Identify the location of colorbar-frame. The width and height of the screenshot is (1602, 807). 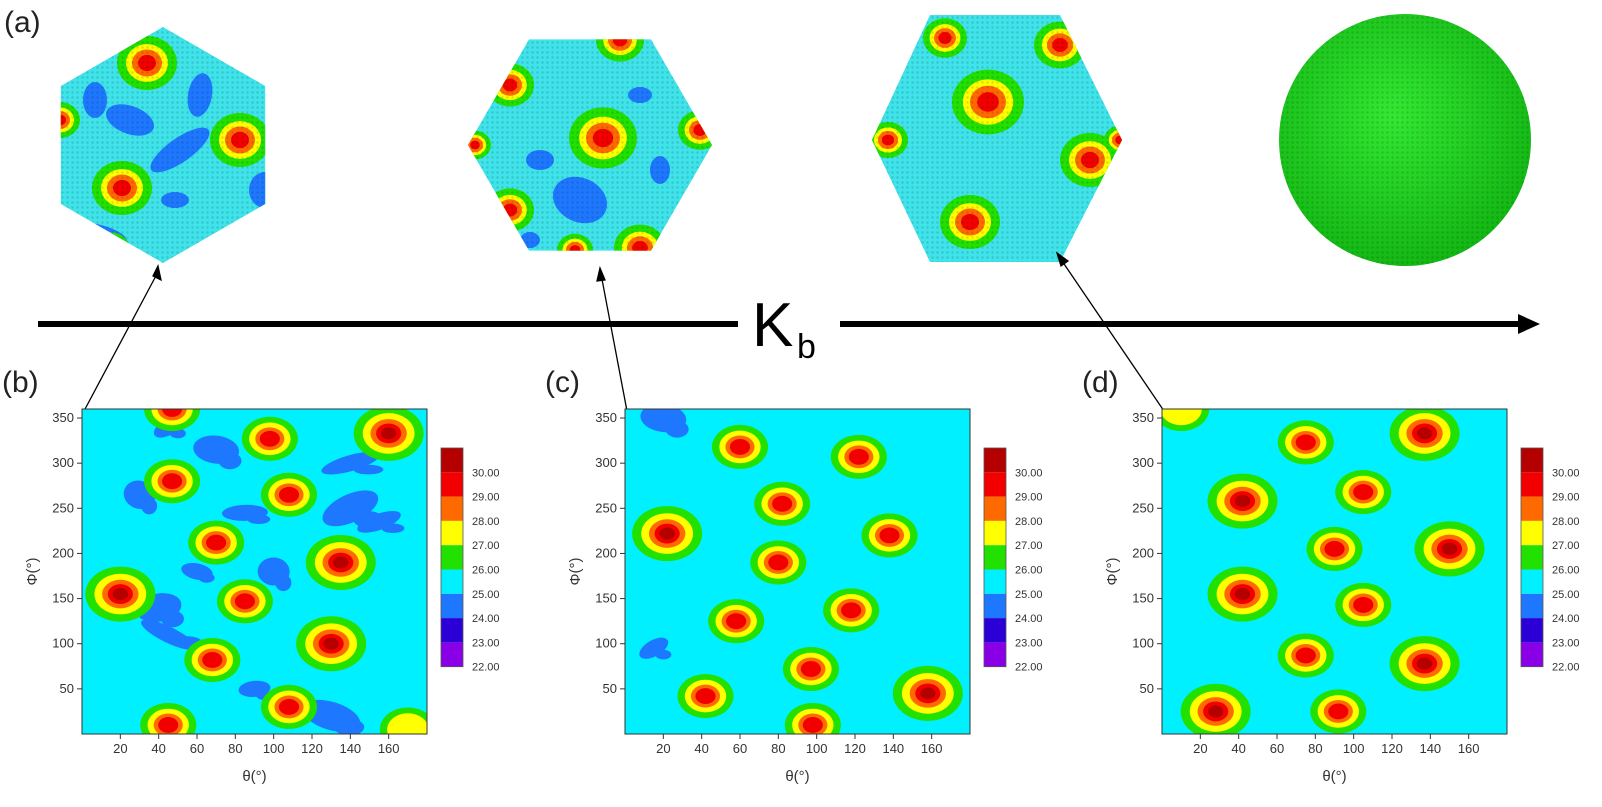
(995, 557).